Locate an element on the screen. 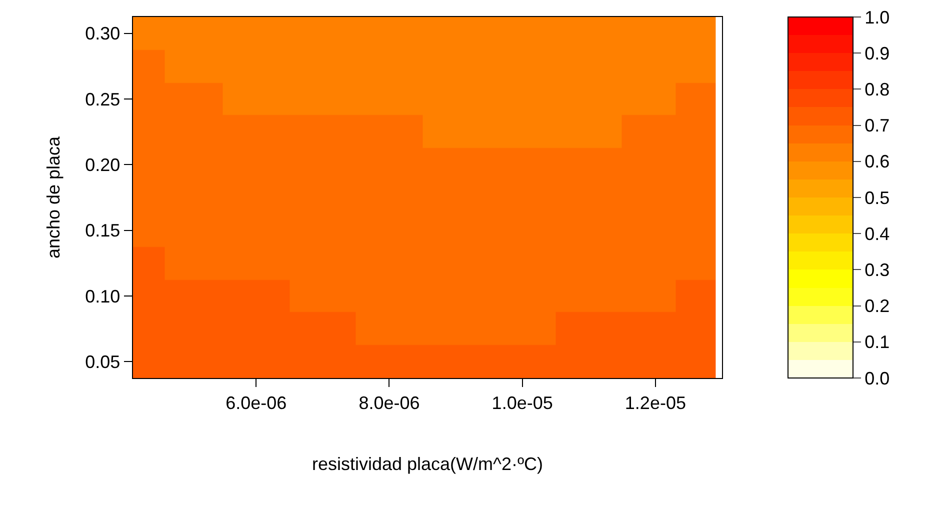 The height and width of the screenshot is (515, 929). y-tick-label: 0.10 is located at coordinates (102, 296).